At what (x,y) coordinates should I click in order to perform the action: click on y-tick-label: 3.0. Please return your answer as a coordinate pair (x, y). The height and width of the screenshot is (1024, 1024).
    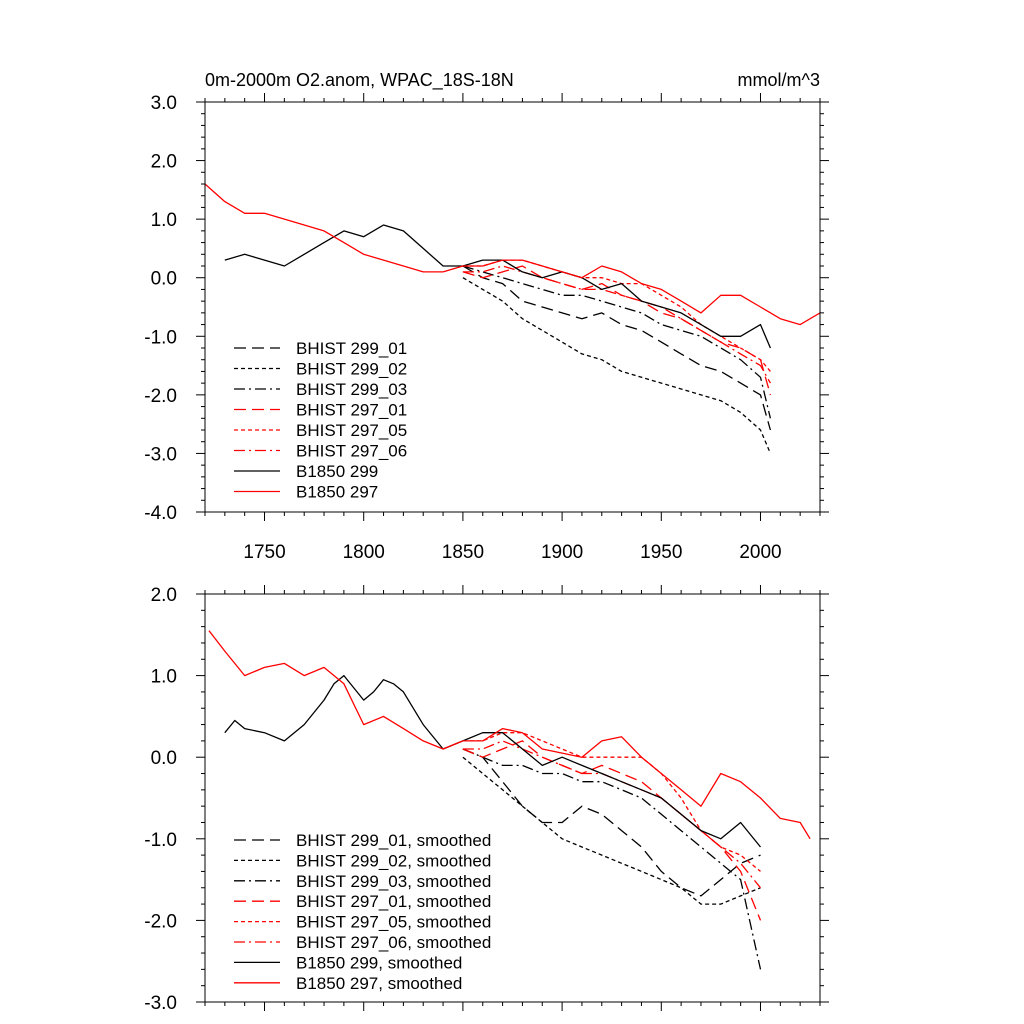
    Looking at the image, I should click on (164, 103).